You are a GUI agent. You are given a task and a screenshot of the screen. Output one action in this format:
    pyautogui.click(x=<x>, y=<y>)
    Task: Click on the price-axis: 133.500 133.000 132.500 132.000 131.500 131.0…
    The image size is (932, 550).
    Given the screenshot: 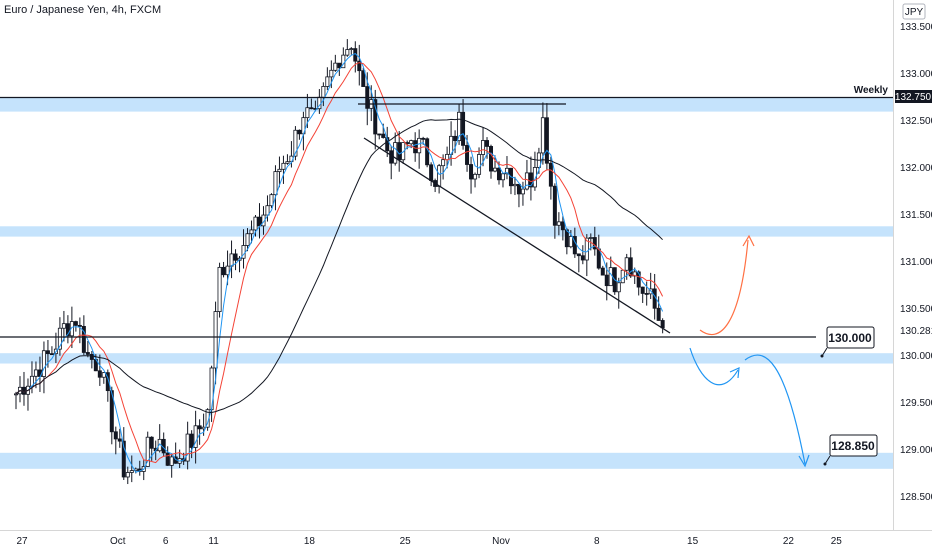 What is the action you would take?
    pyautogui.click(x=916, y=262)
    